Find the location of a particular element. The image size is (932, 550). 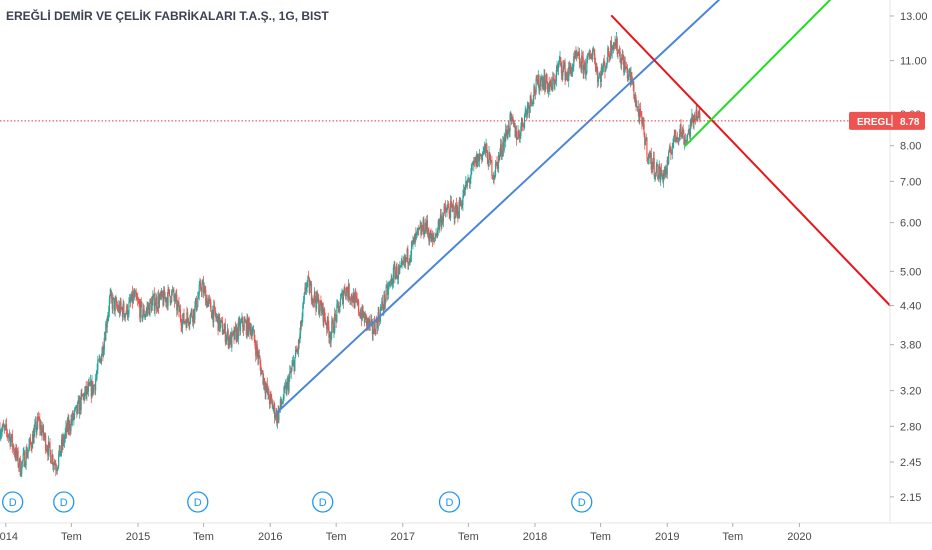

trend-line-green is located at coordinates (760, 73).